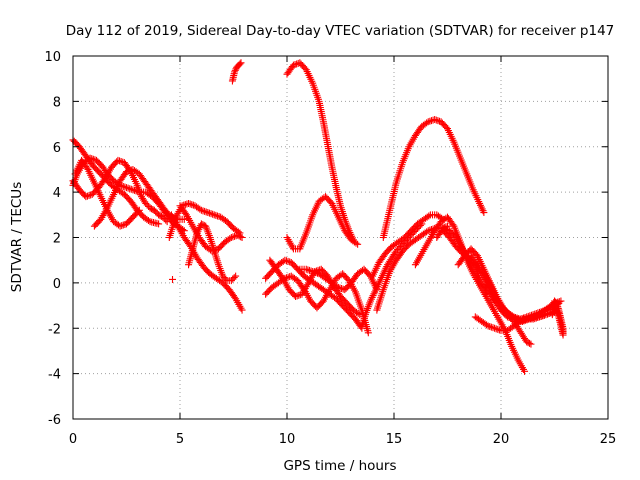  I want to click on y-tick-label: -6, so click(54, 420).